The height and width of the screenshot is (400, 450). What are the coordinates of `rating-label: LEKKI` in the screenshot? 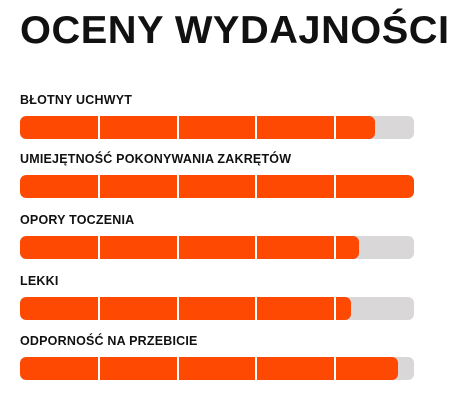 It's located at (39, 281).